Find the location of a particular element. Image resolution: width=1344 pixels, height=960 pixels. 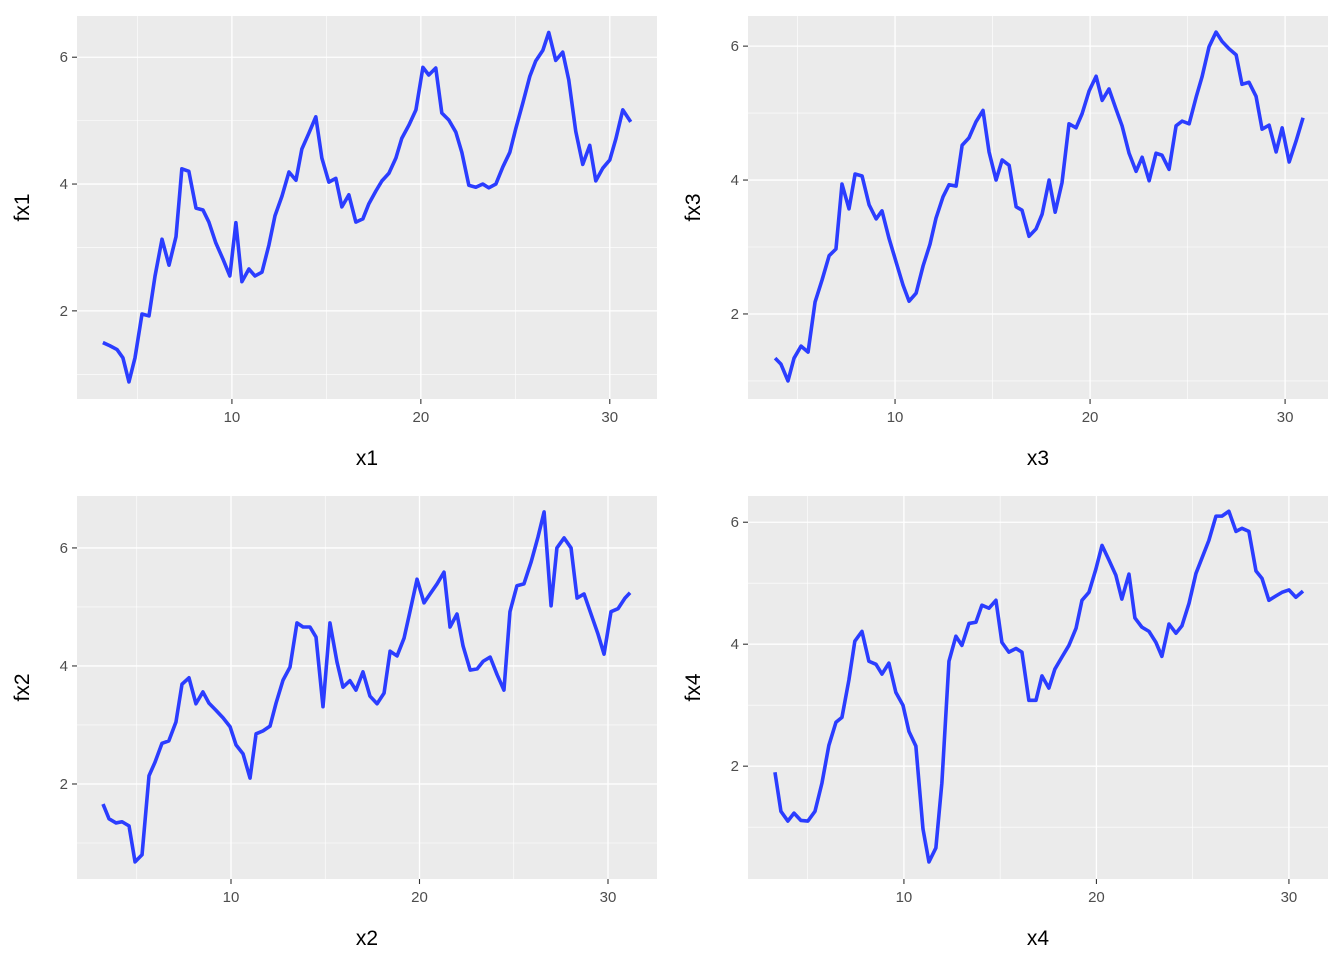

x-axis-title: x2 is located at coordinates (367, 938).